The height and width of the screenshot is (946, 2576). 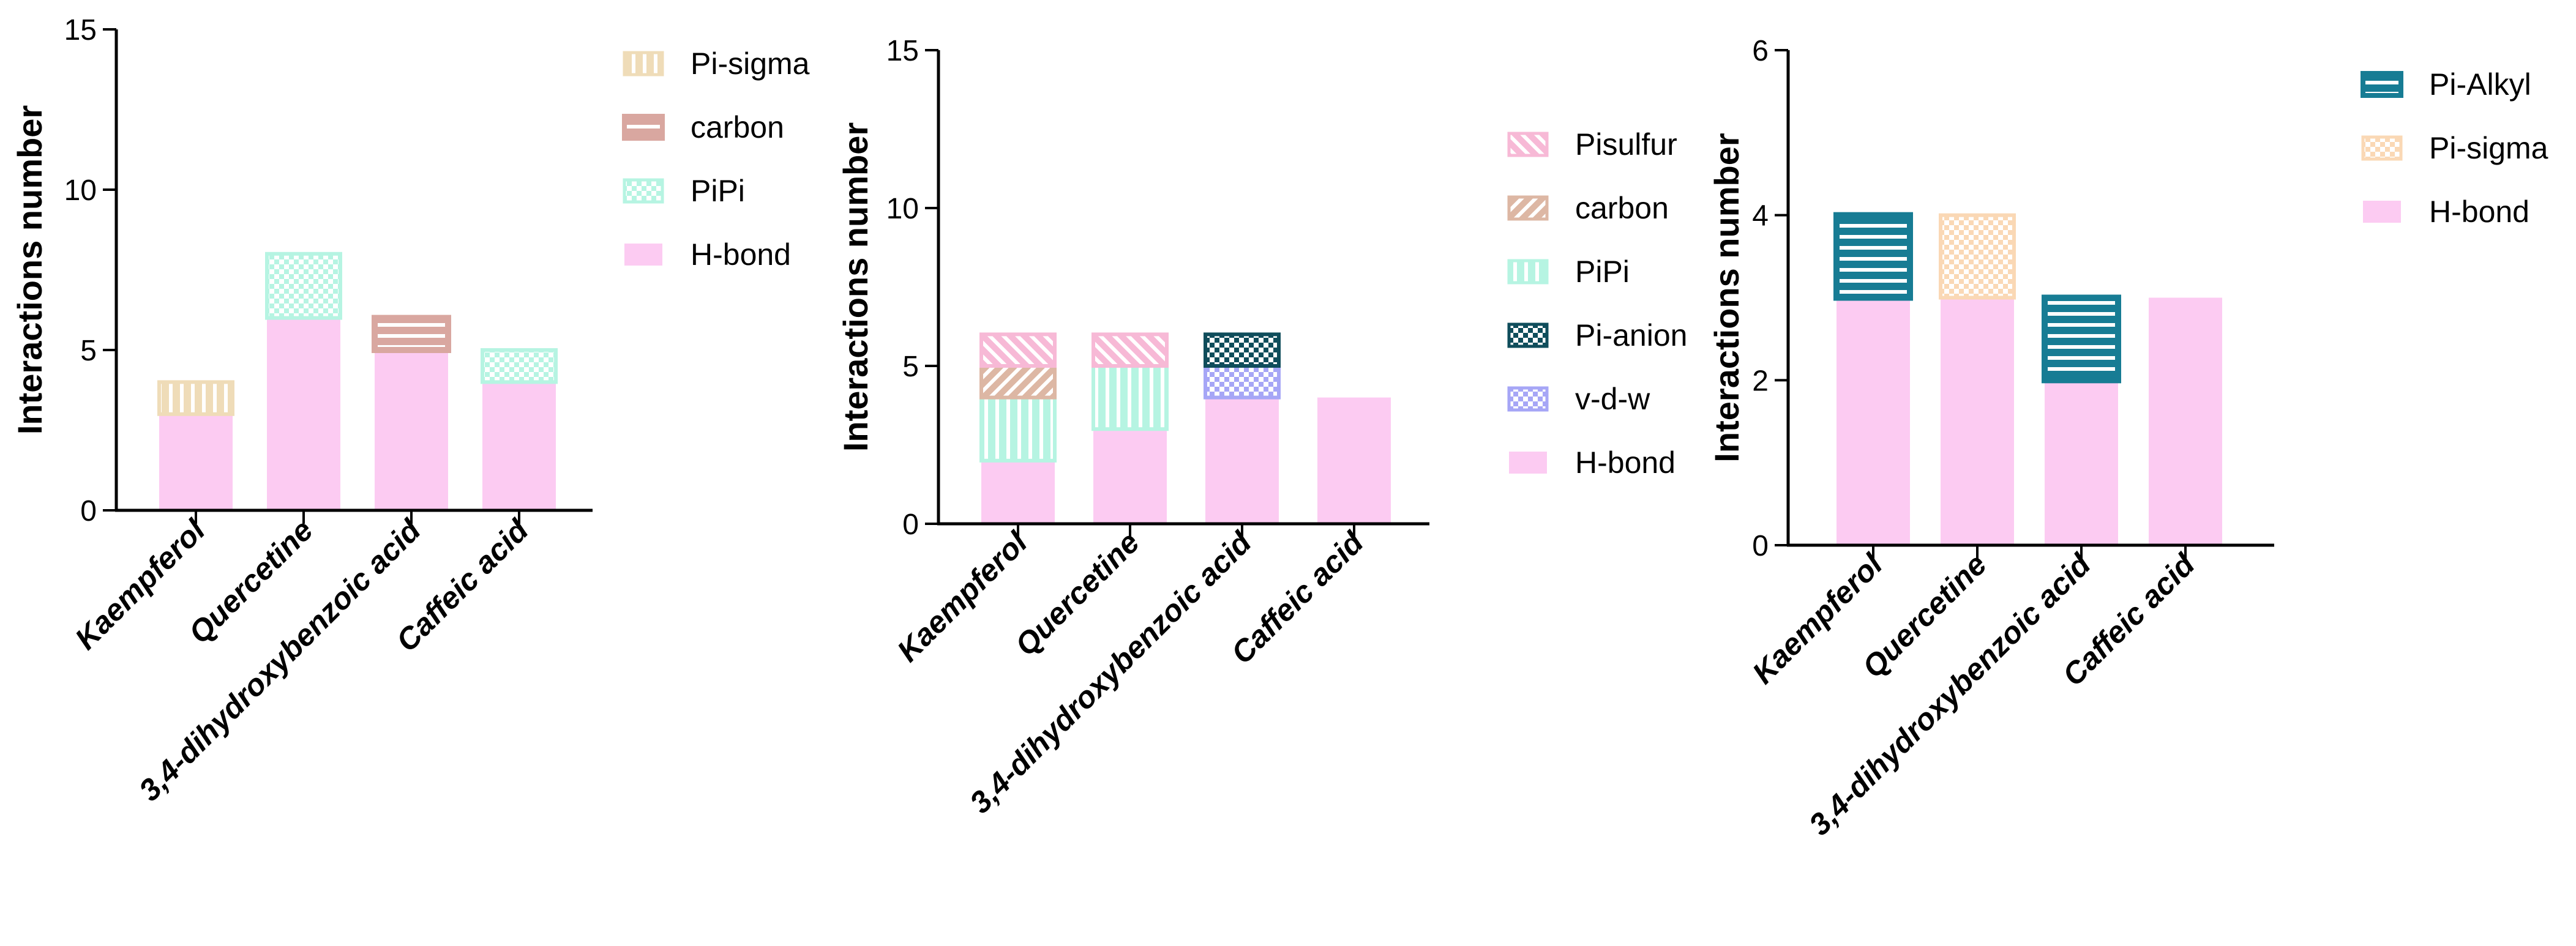 What do you see at coordinates (963, 596) in the screenshot?
I see `category-label: Kaempferol` at bounding box center [963, 596].